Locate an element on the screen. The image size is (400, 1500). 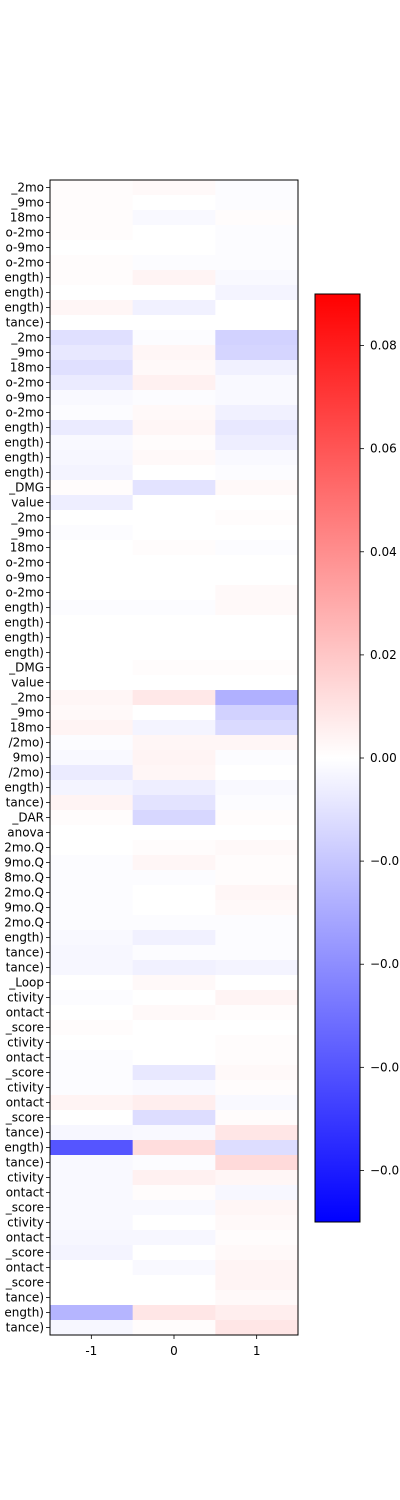
row-label: _DMG is located at coordinates (26, 668).